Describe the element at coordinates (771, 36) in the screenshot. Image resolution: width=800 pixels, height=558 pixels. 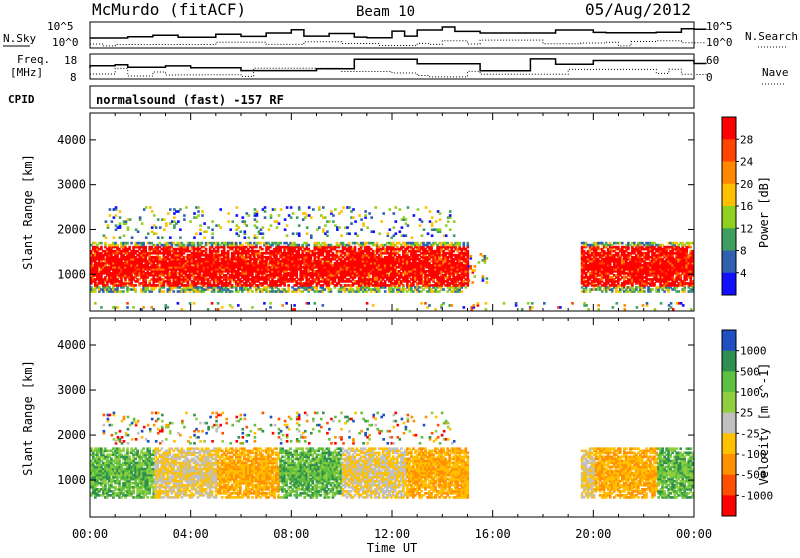
I see `nsearch-label: N.Search` at that location.